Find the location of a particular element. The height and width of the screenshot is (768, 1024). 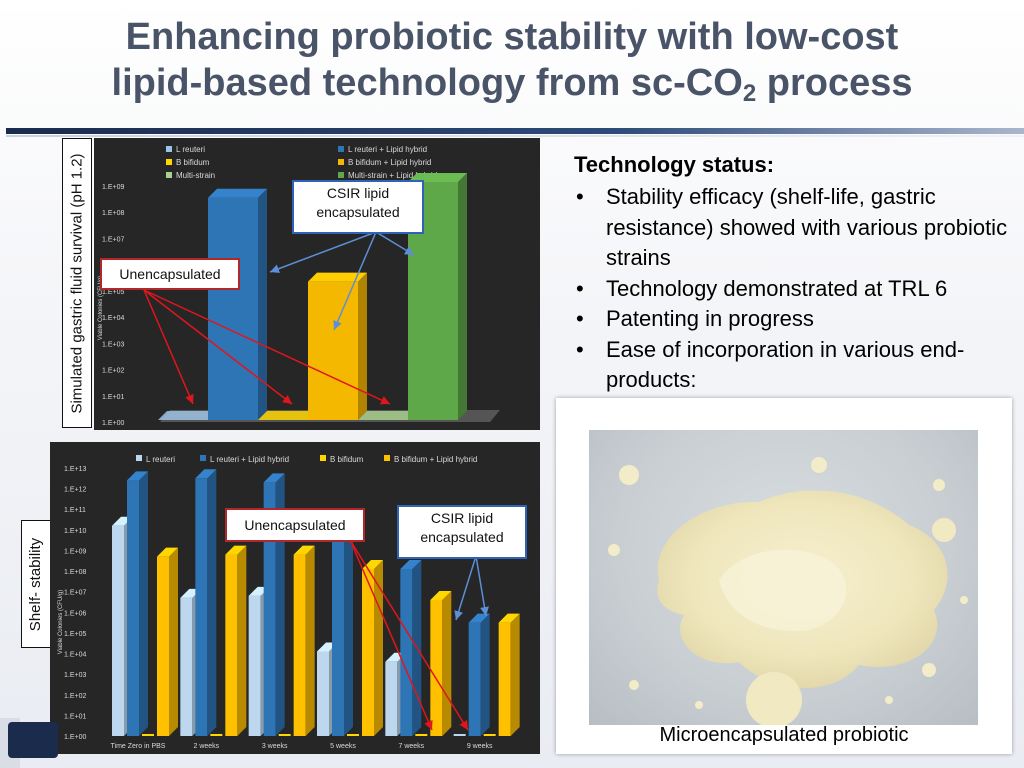

y-tick-label: 1.E+03 is located at coordinates (113, 344).